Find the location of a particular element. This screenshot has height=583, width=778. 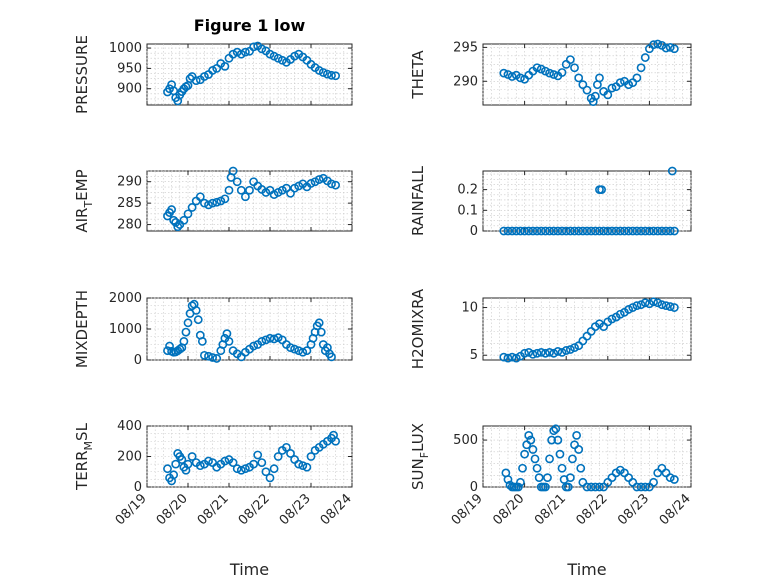

x-tick-label: 08/19 is located at coordinates (131, 509).